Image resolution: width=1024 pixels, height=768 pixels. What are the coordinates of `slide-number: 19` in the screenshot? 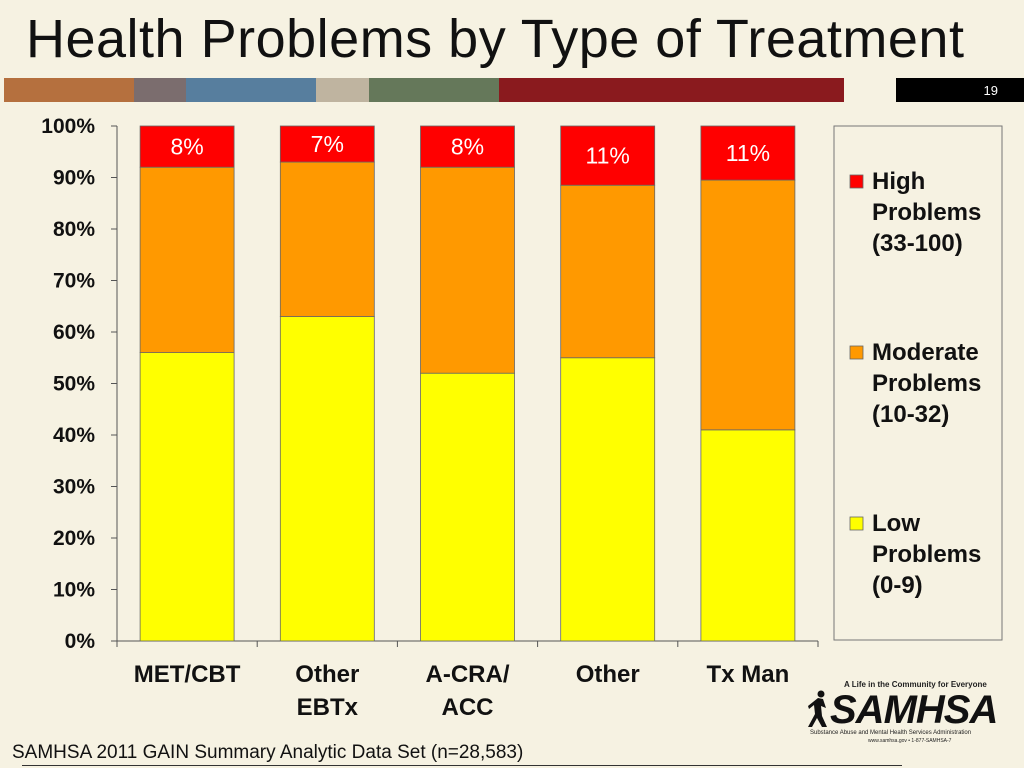 It's located at (990, 90).